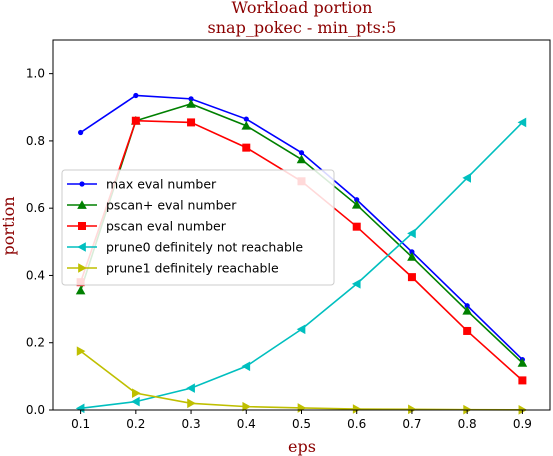 This screenshot has height=456, width=553. Describe the element at coordinates (301, 424) in the screenshot. I see `x-tick-label-4: 0.5` at that location.